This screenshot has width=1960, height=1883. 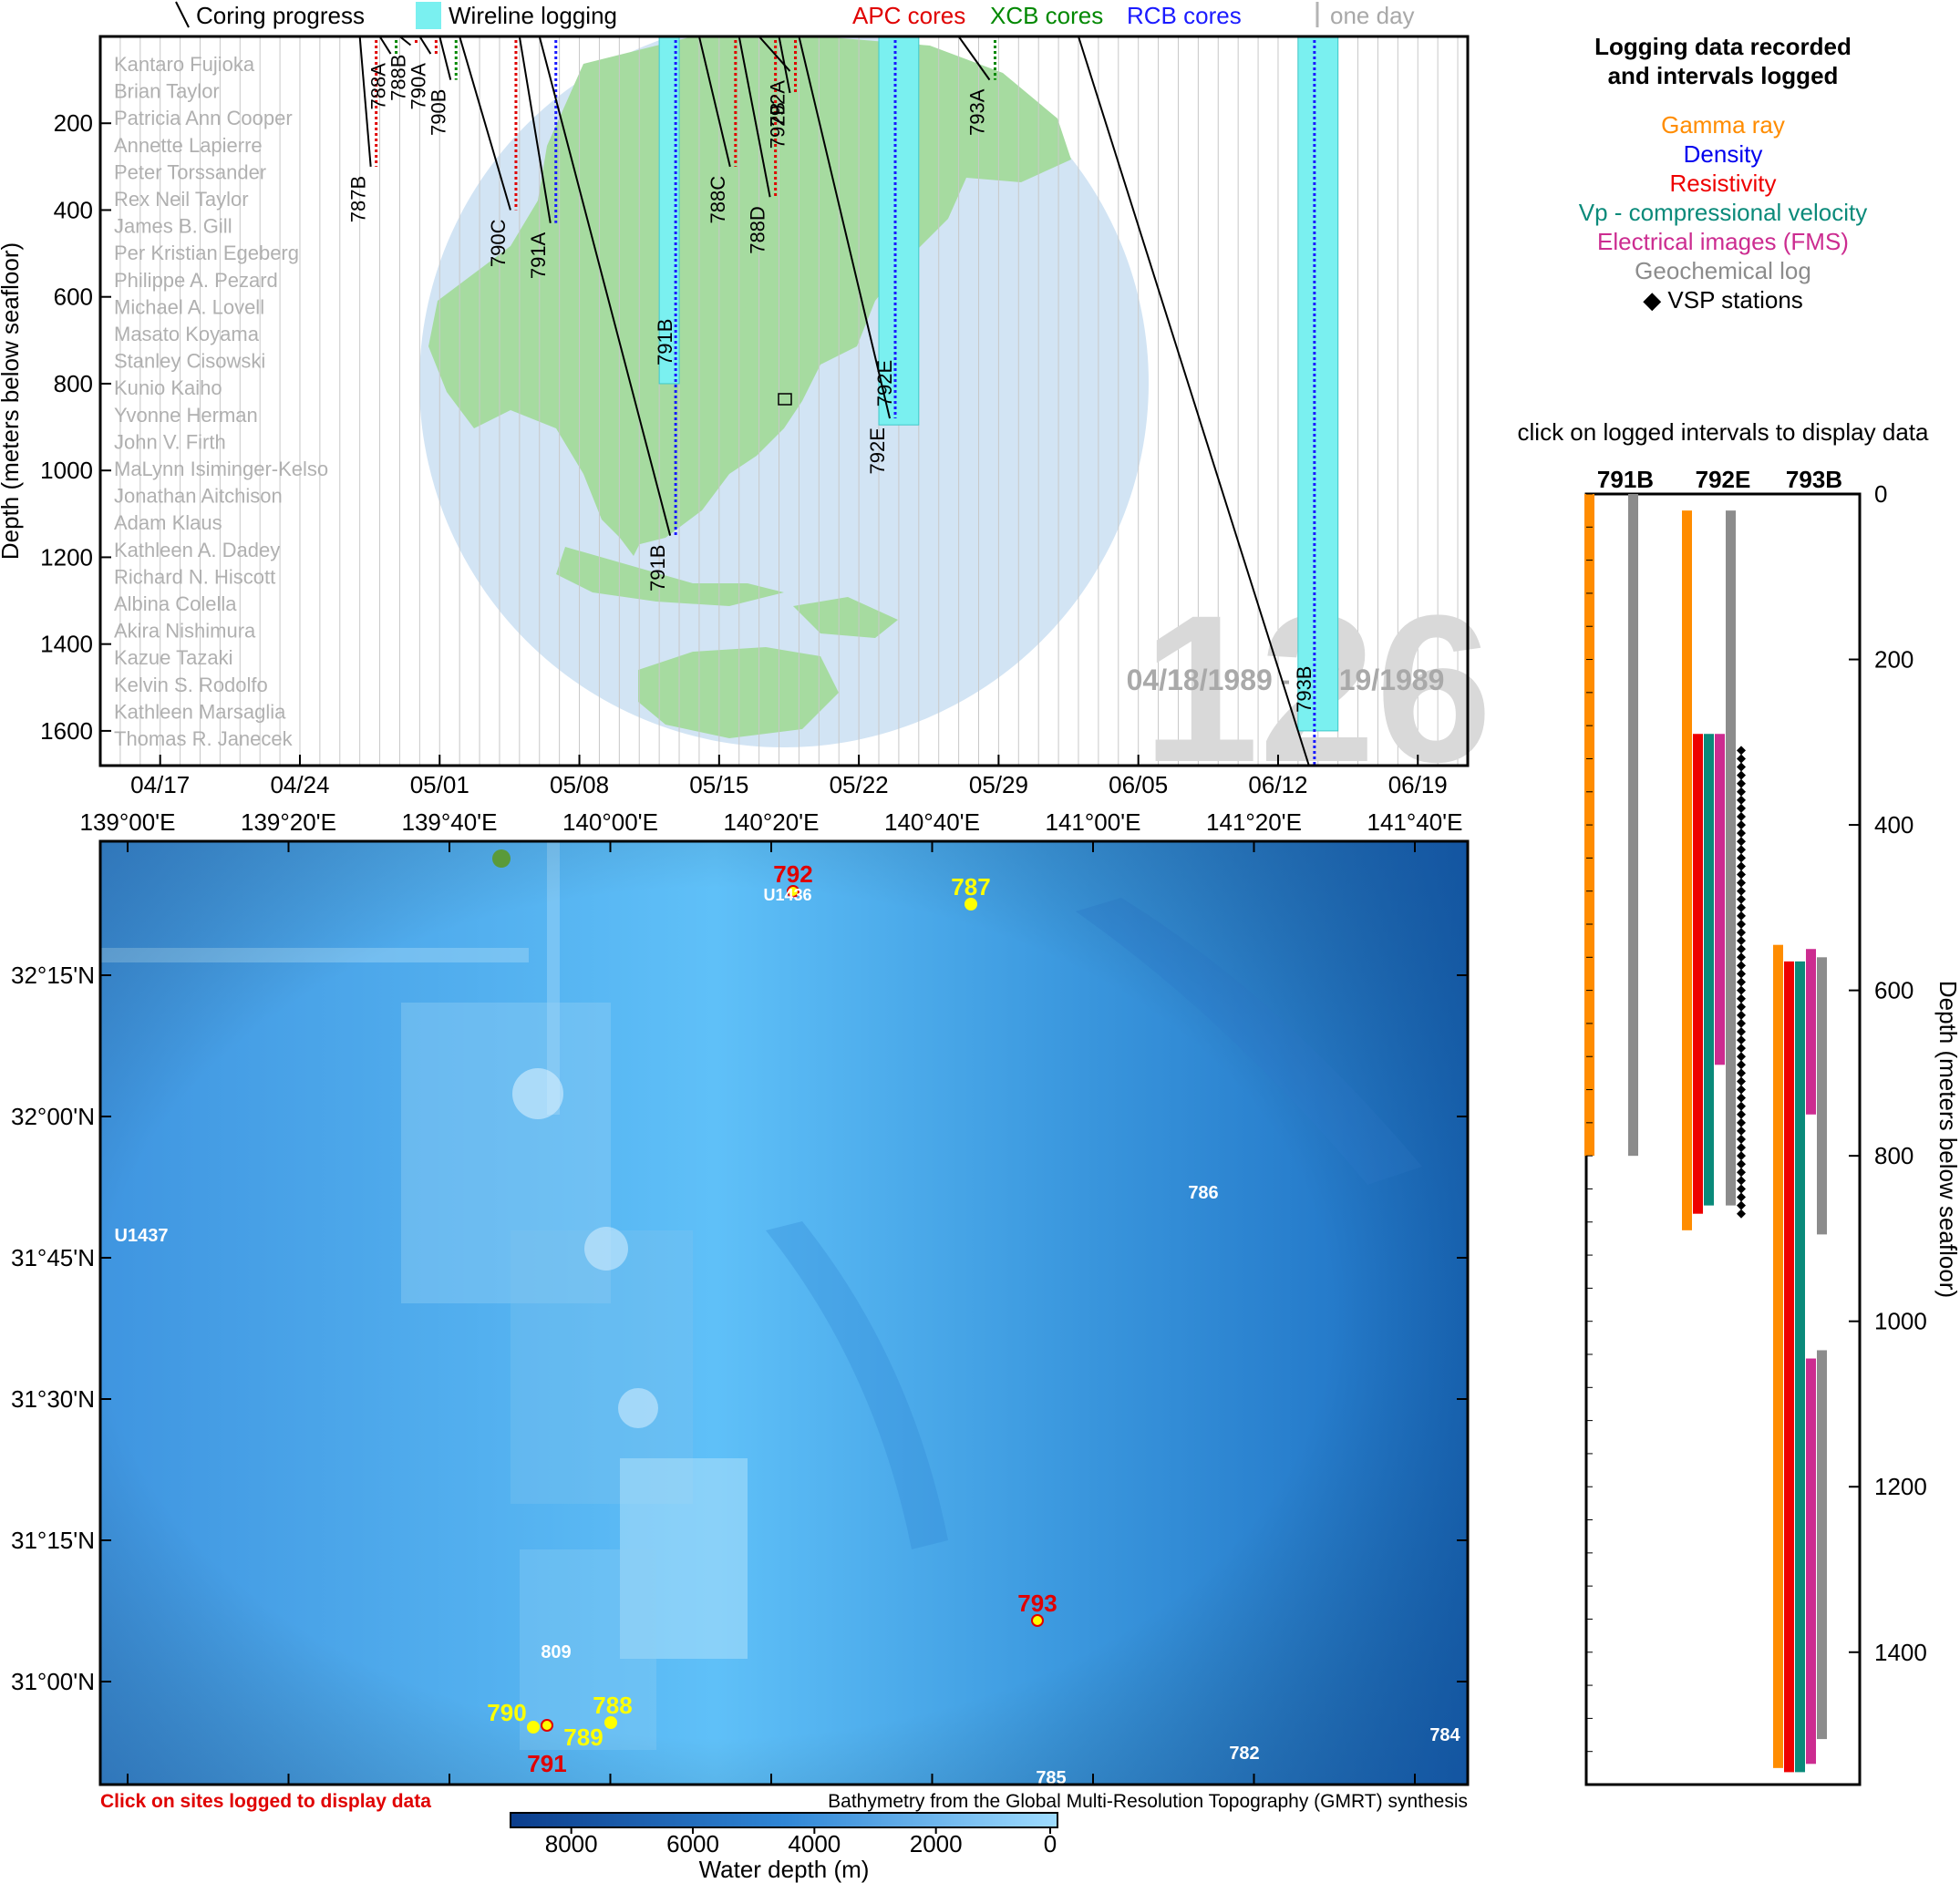 What do you see at coordinates (1698, 974) in the screenshot?
I see `interval-792E-resistivity` at bounding box center [1698, 974].